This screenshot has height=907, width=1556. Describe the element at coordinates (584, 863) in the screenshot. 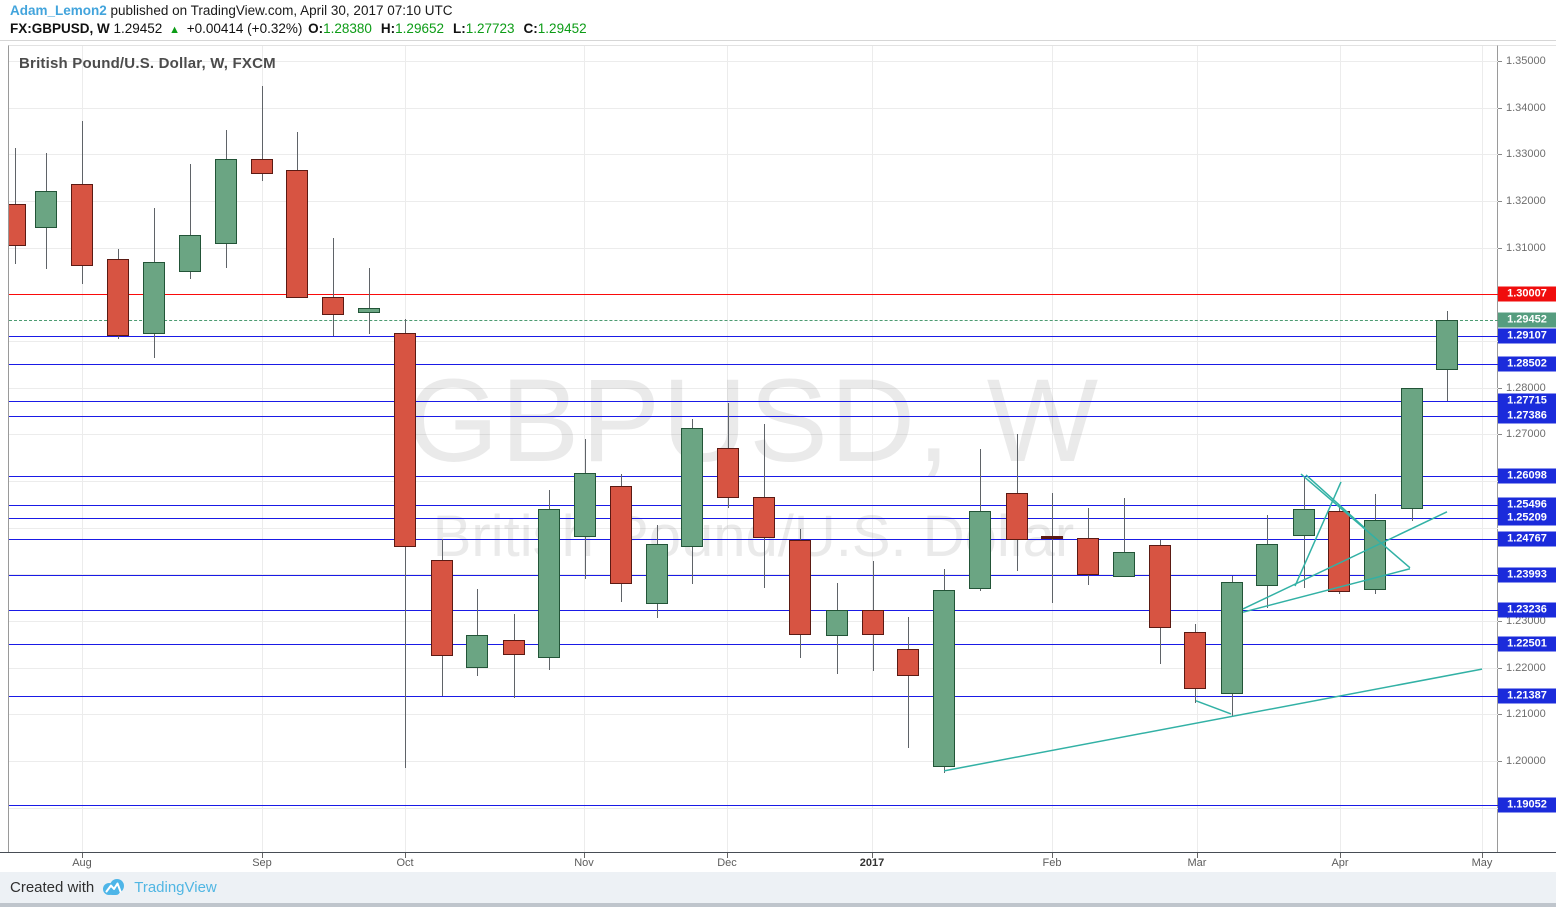

I see `time-axis-label: Nov` at that location.